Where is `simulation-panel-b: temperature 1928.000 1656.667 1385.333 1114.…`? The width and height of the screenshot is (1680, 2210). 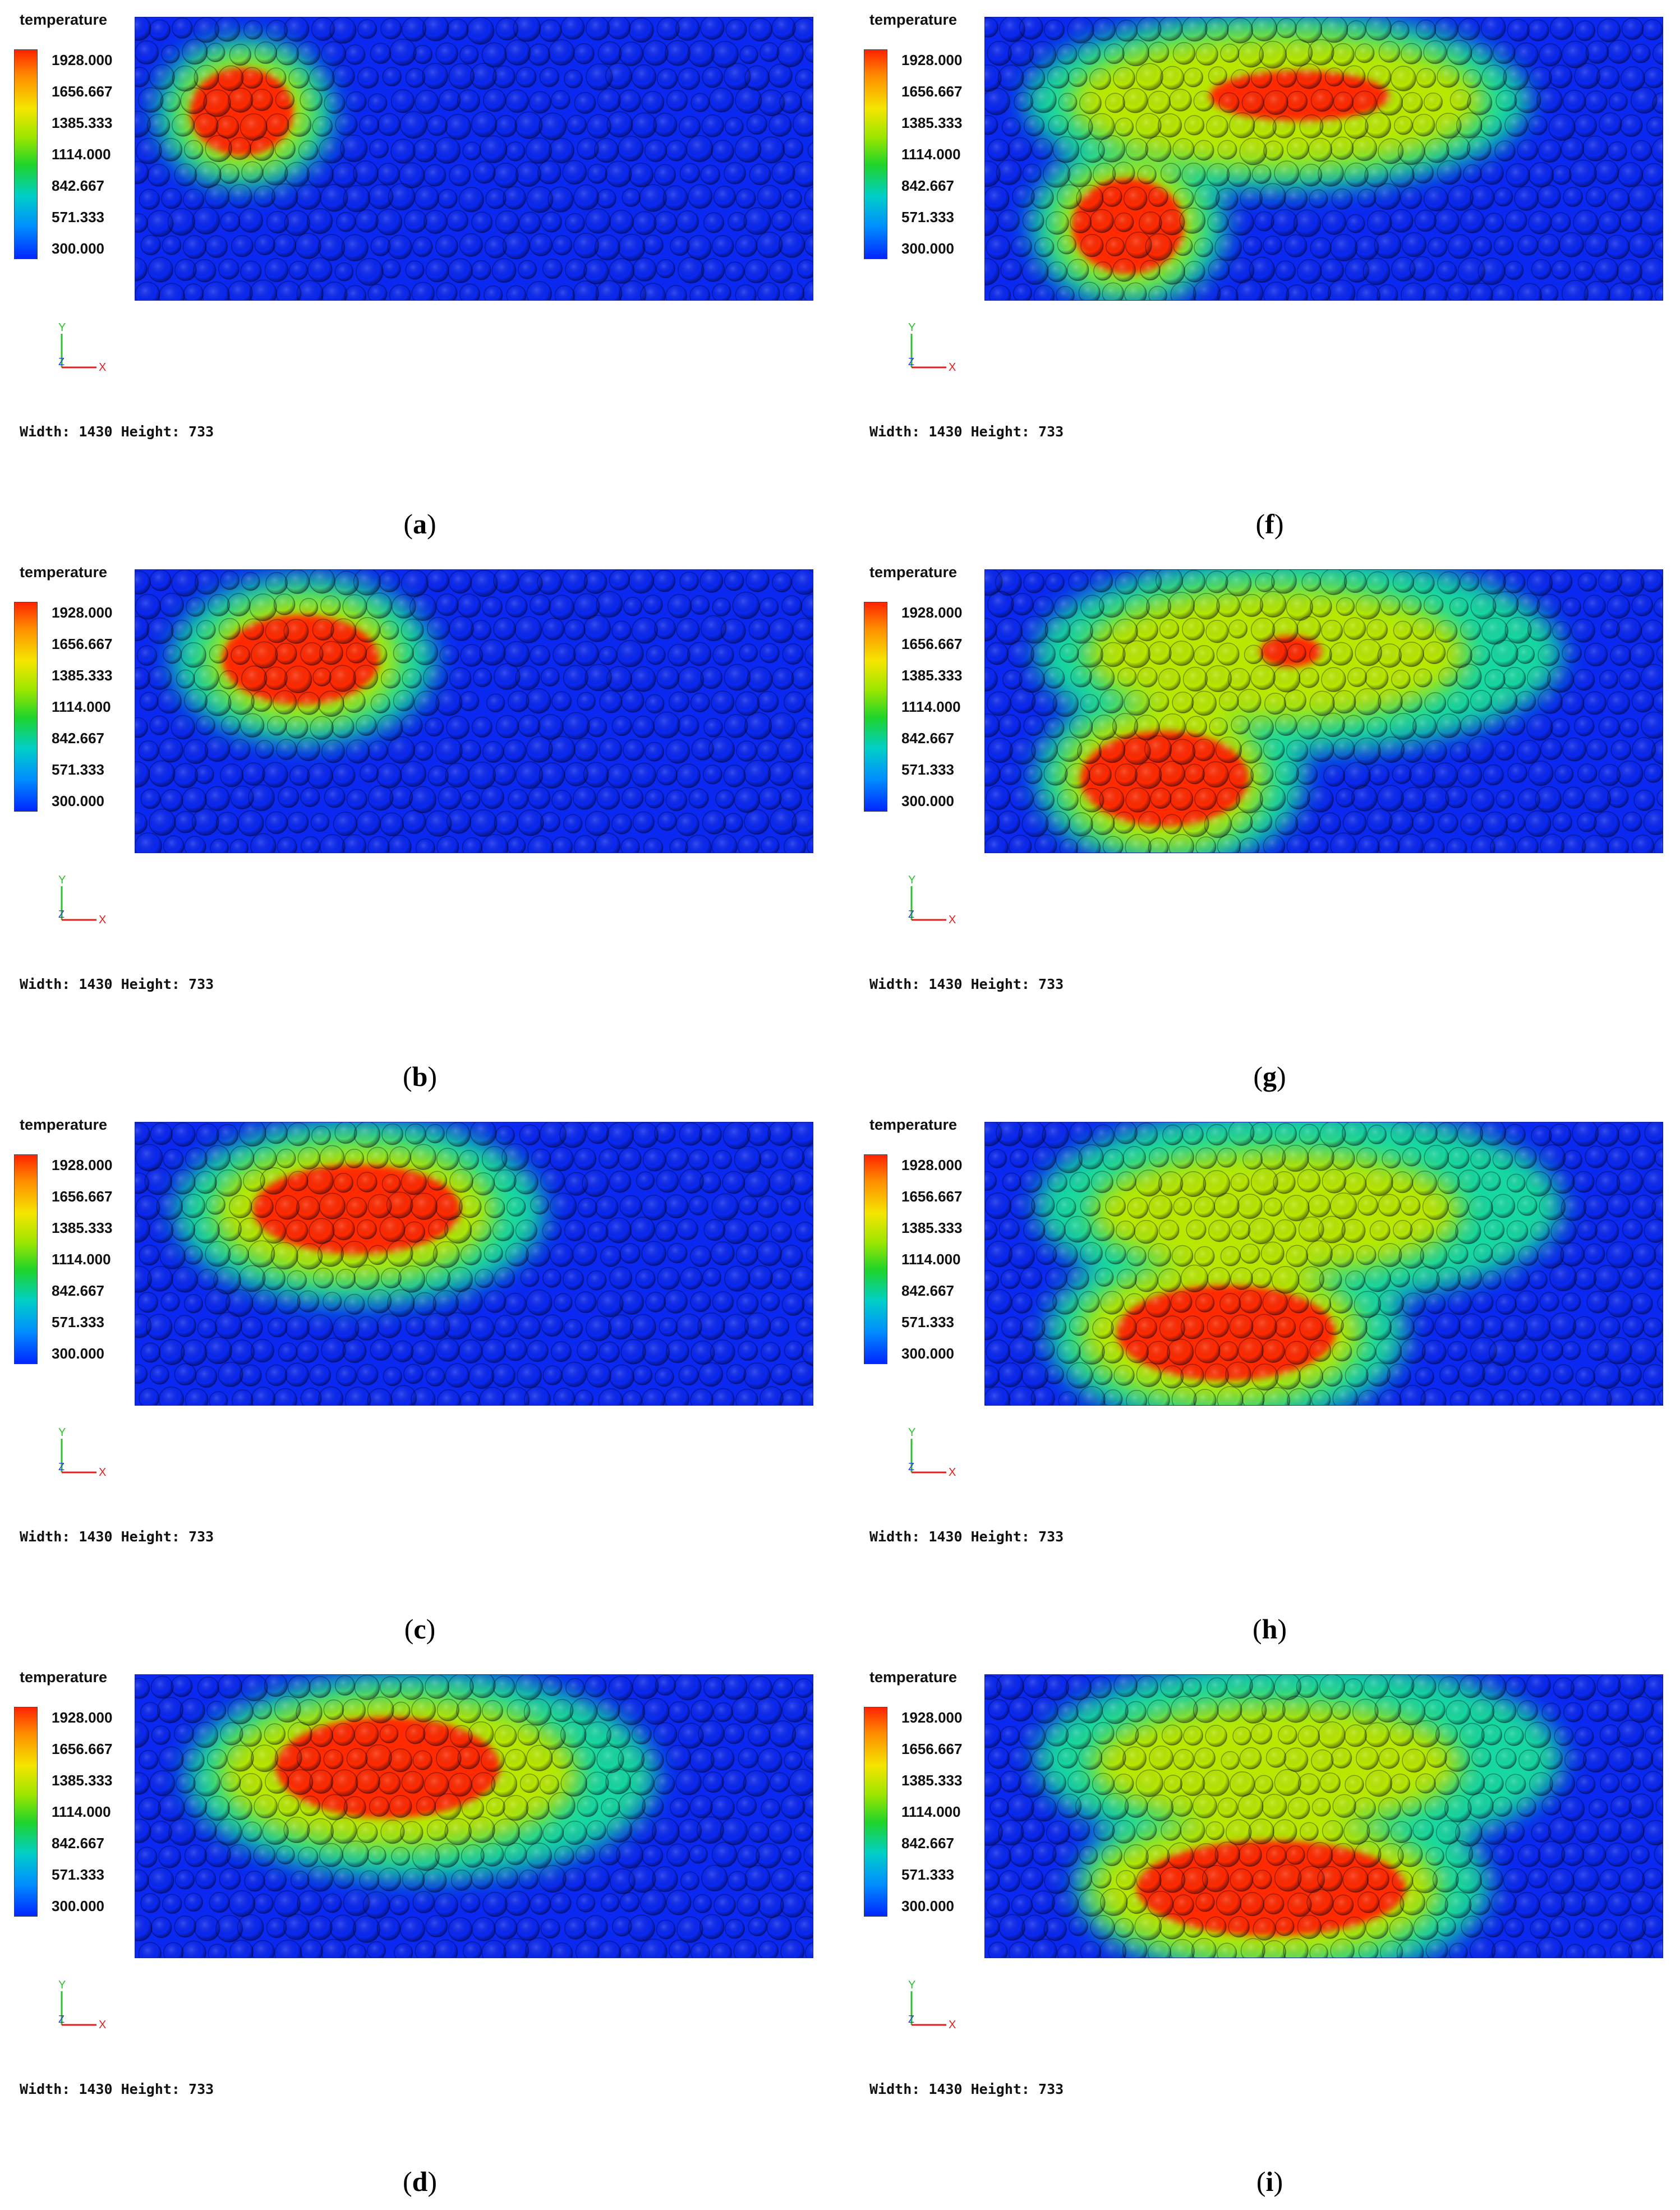 simulation-panel-b: temperature 1928.000 1656.667 1385.333 1114.… is located at coordinates (420, 828).